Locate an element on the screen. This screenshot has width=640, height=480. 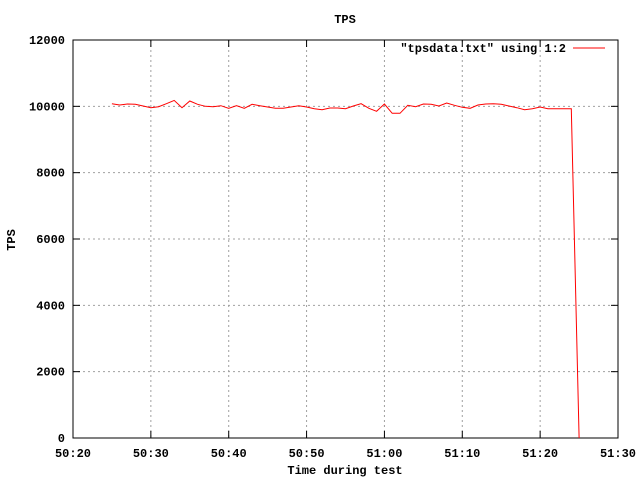
y-tick-label: 0 is located at coordinates (61, 439).